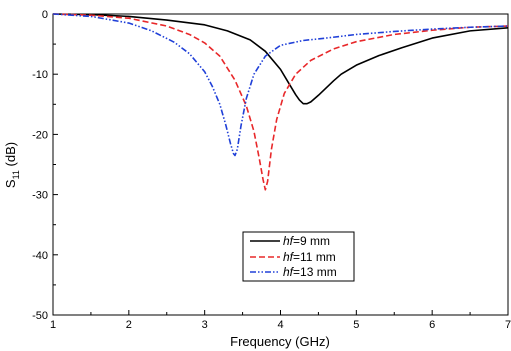 This screenshot has height=351, width=511. What do you see at coordinates (16, 174) in the screenshot?
I see `y-axis-title-sub: 11` at bounding box center [16, 174].